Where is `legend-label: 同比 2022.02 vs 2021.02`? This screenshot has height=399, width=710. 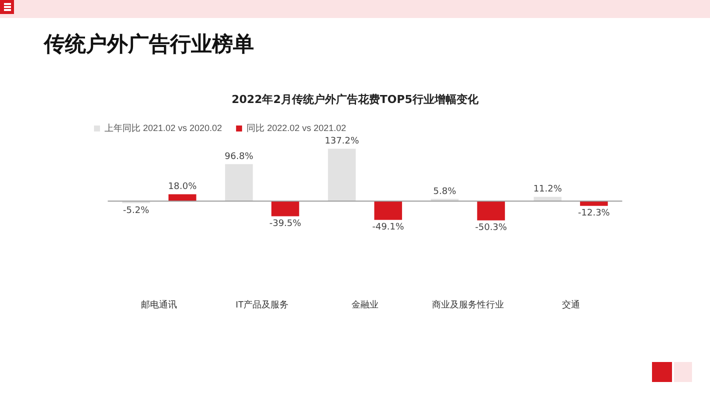 legend-label: 同比 2022.02 vs 2021.02 is located at coordinates (296, 127).